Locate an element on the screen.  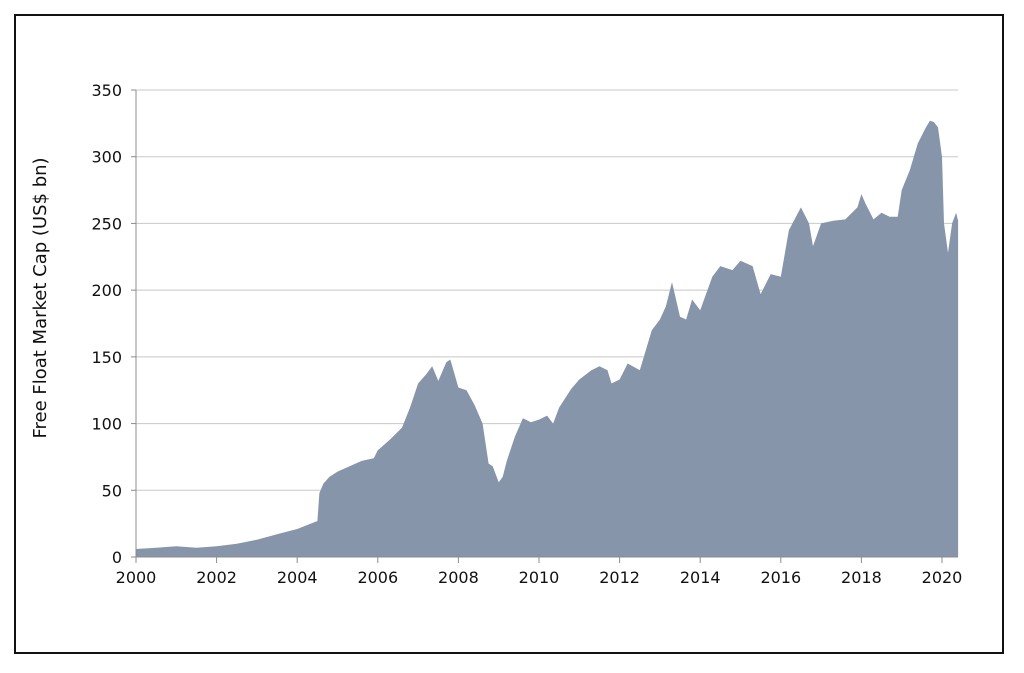
x-tick-label: 2014 is located at coordinates (700, 577).